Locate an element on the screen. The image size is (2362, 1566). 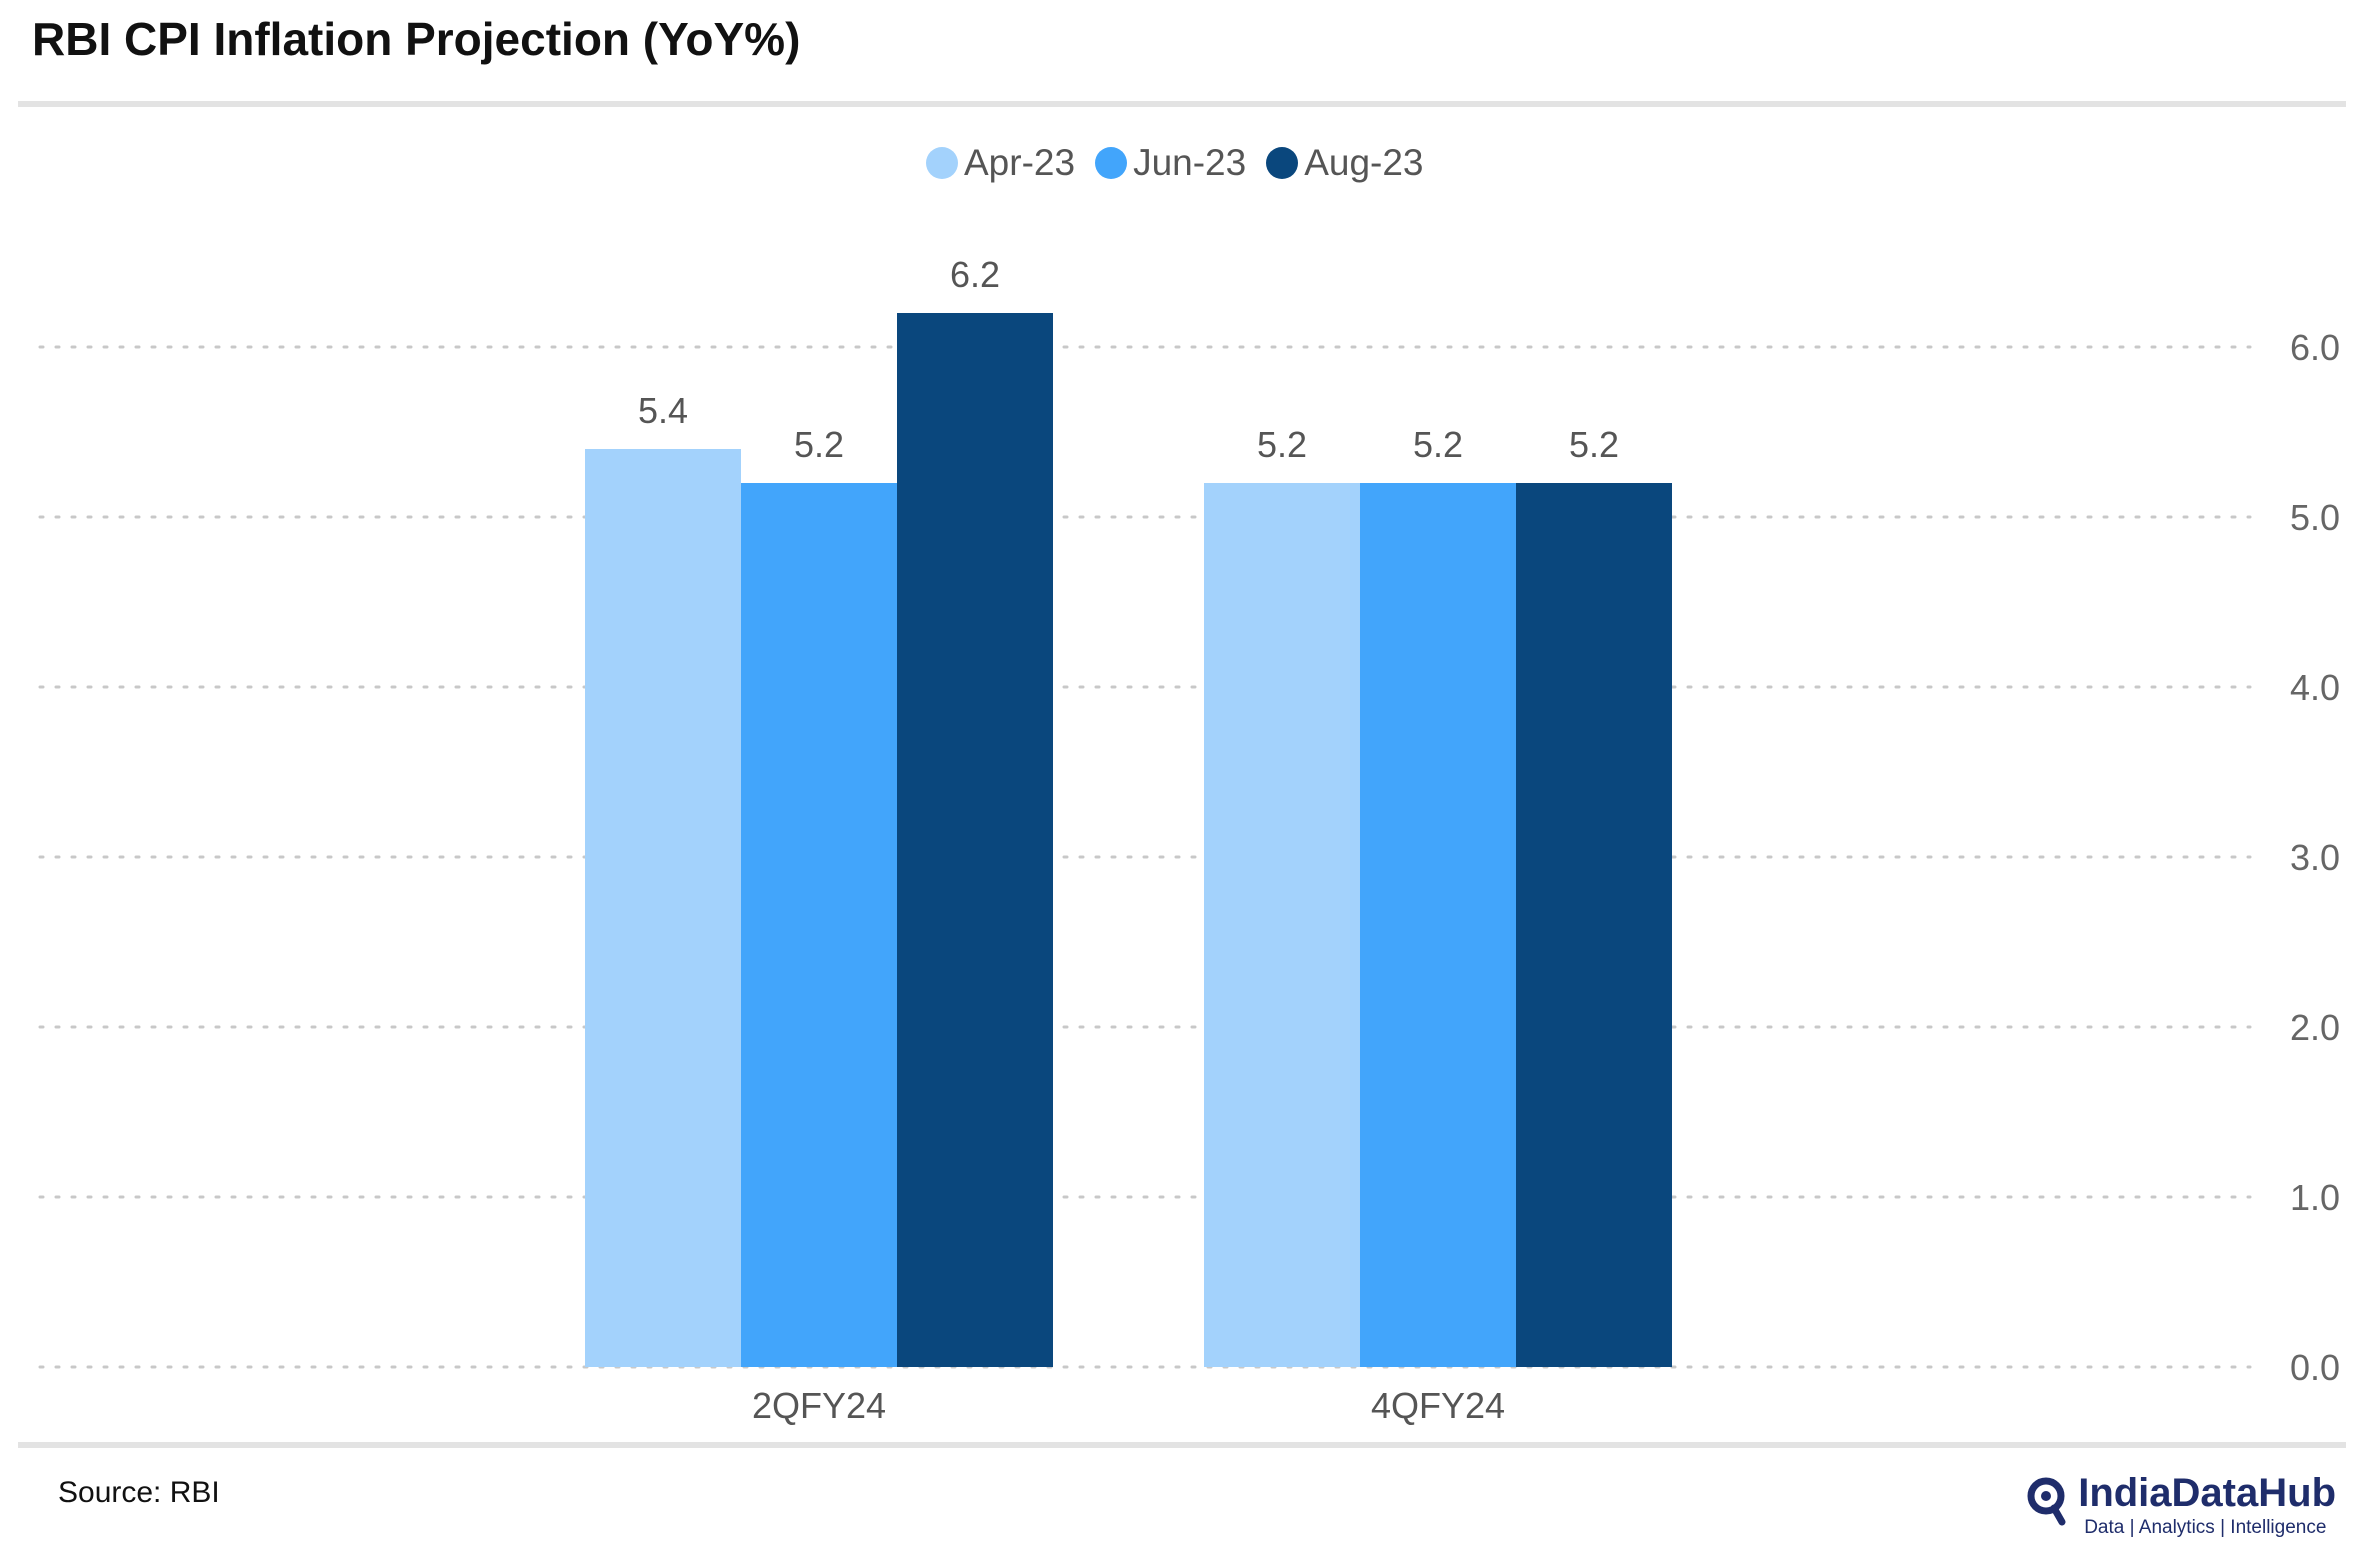
legend-item-jun-23: Jun-23 is located at coordinates (1170, 163).